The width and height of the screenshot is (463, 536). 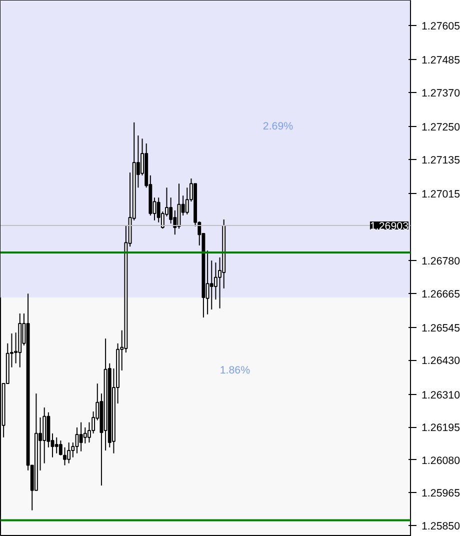 What do you see at coordinates (441, 428) in the screenshot?
I see `y-tick-label: 1.26195` at bounding box center [441, 428].